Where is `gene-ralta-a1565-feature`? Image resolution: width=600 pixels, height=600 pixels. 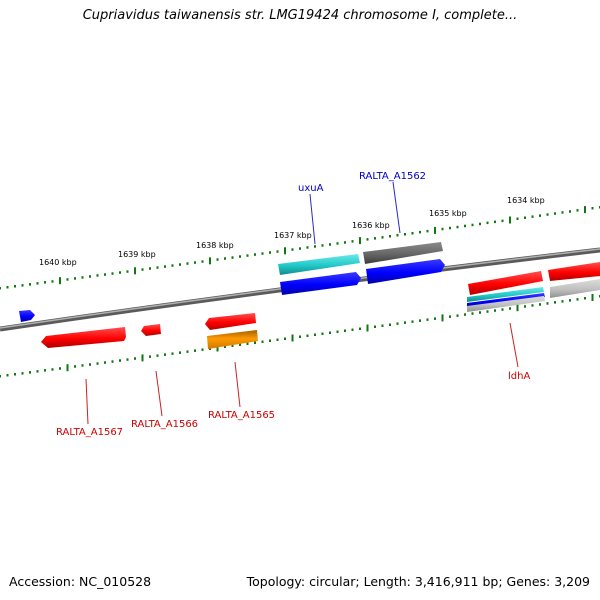
gene-ralta-a1565-feature is located at coordinates (230, 321).